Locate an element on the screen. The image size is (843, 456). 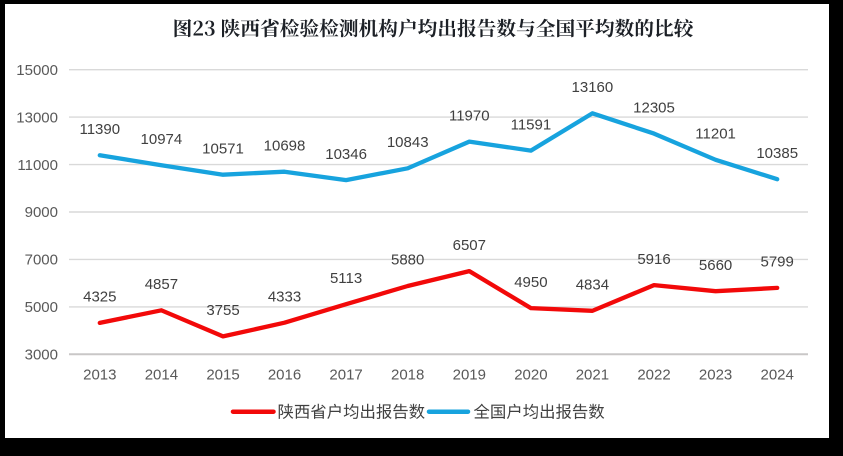
svg-text: 5799 is located at coordinates (777, 262).